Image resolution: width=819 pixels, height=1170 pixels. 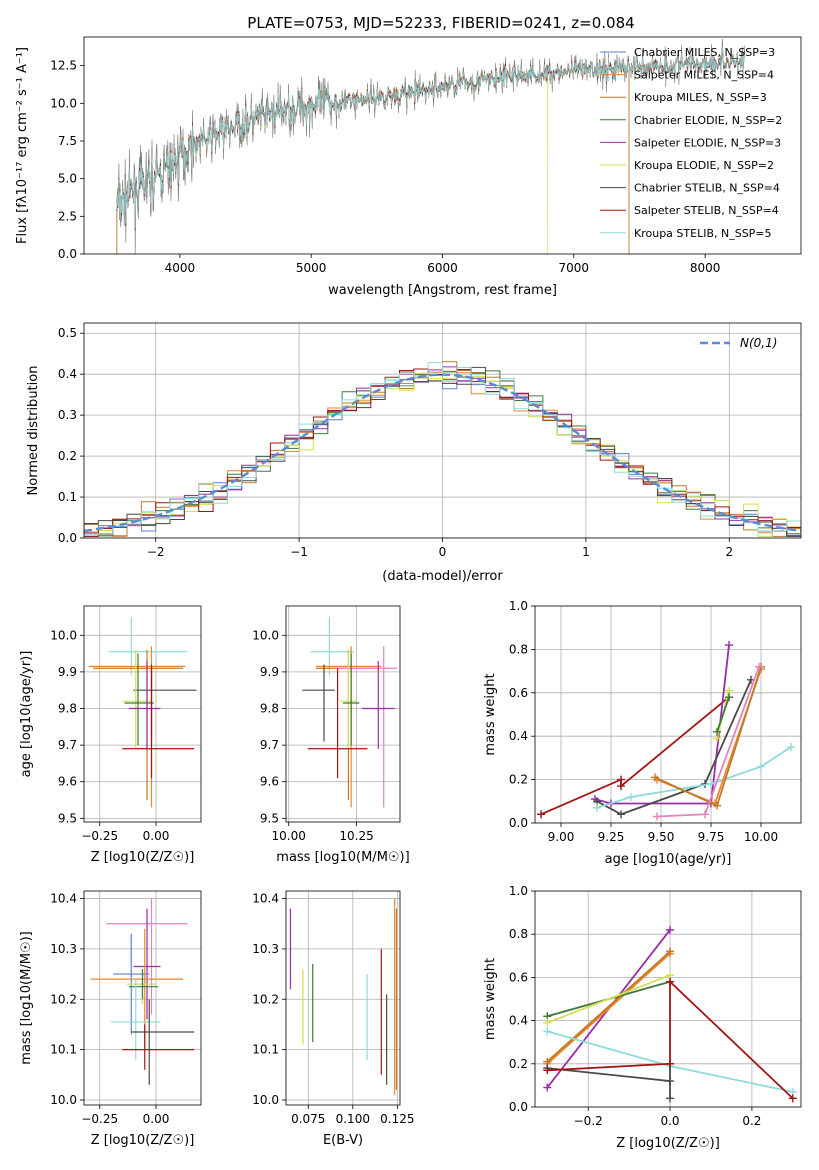 I want to click on y-tick-label: 10.4, so click(x=63, y=899).